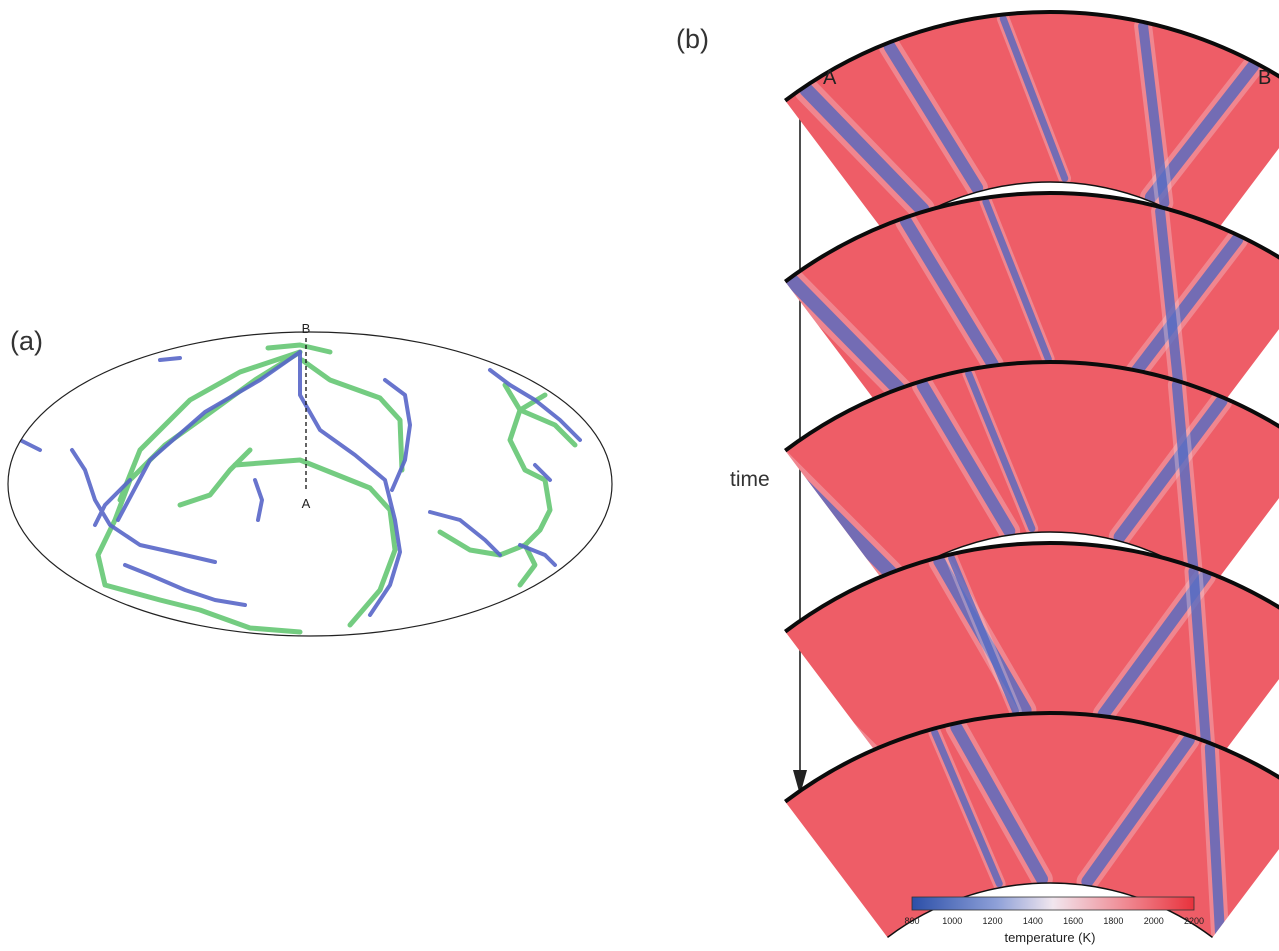  Describe the element at coordinates (306, 503) in the screenshot. I see `section-label-a: A` at that location.